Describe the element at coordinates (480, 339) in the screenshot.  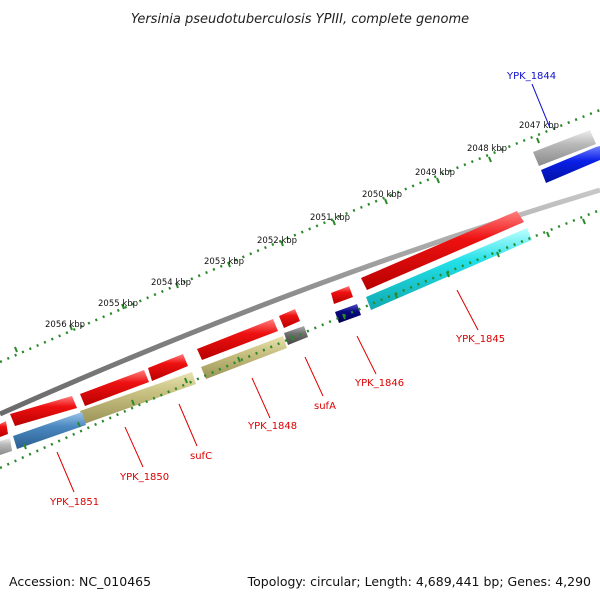
I see `gene-label-ypk-1845: YPK_1845` at that location.